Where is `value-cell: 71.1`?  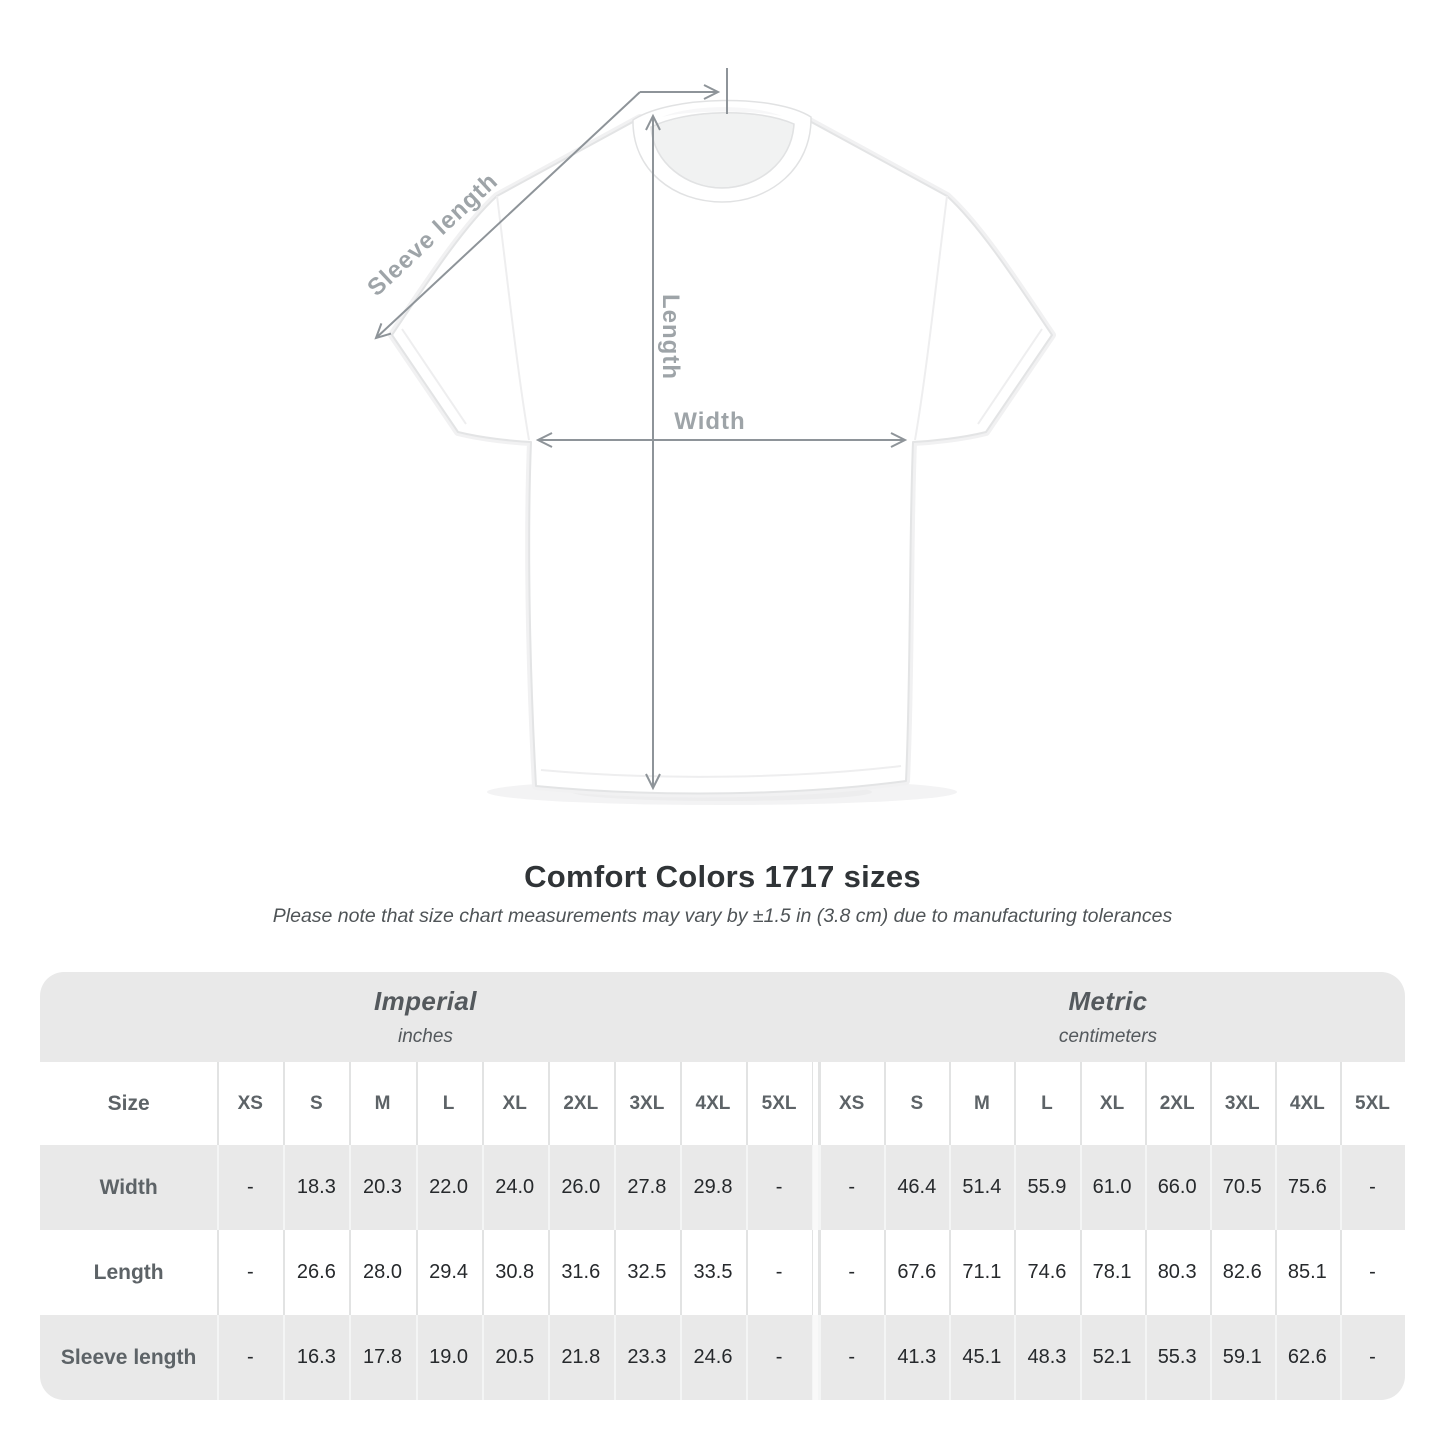
value-cell: 71.1 is located at coordinates (981, 1272).